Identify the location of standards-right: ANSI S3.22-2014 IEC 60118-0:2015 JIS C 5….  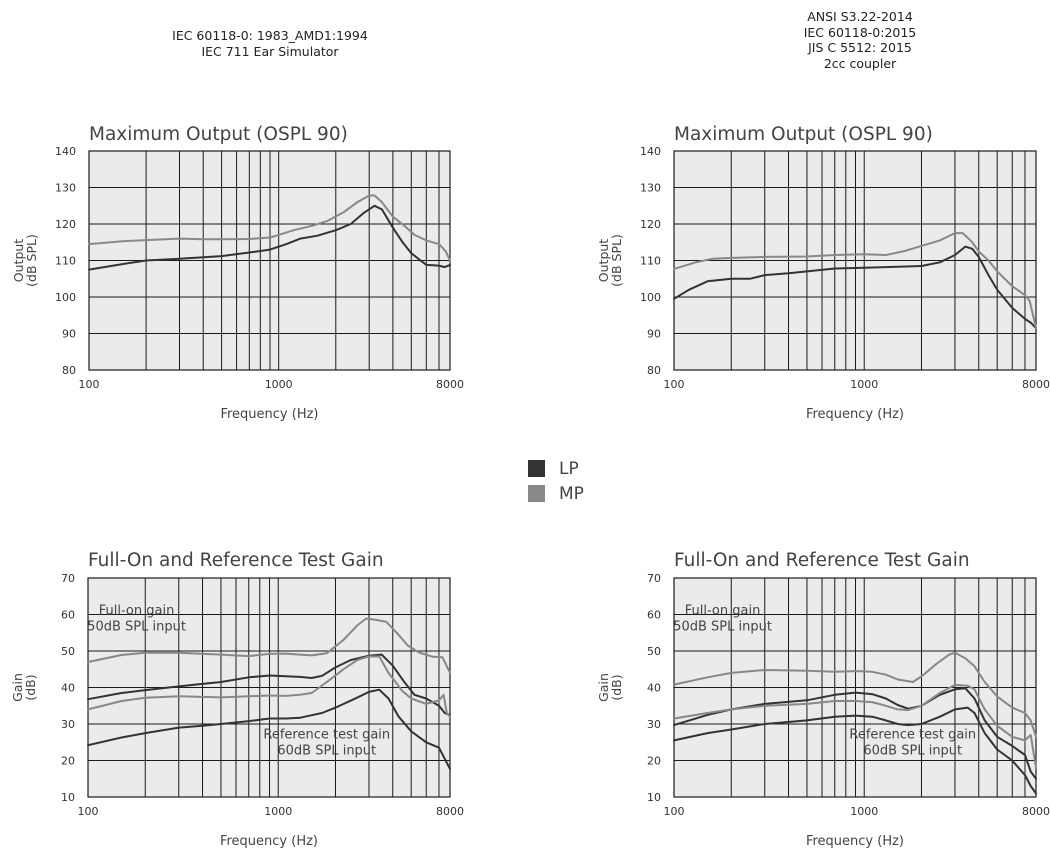
(860, 40).